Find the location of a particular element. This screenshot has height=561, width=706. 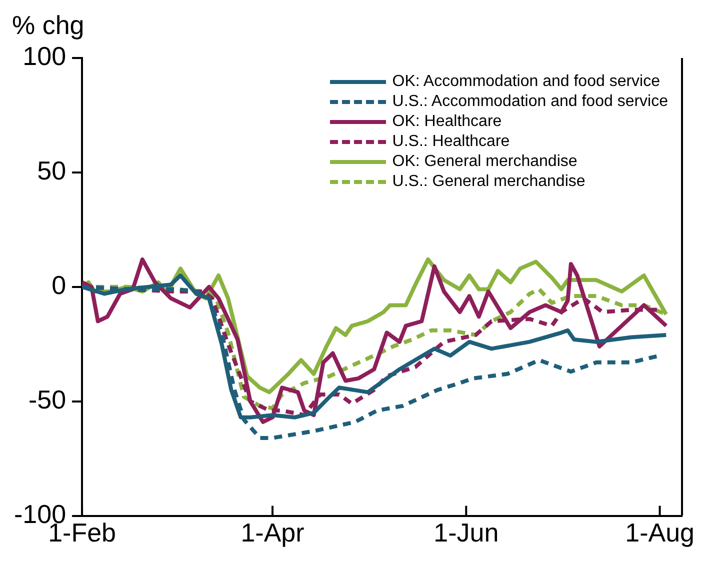

y-axis-title: % chg is located at coordinates (48, 25).